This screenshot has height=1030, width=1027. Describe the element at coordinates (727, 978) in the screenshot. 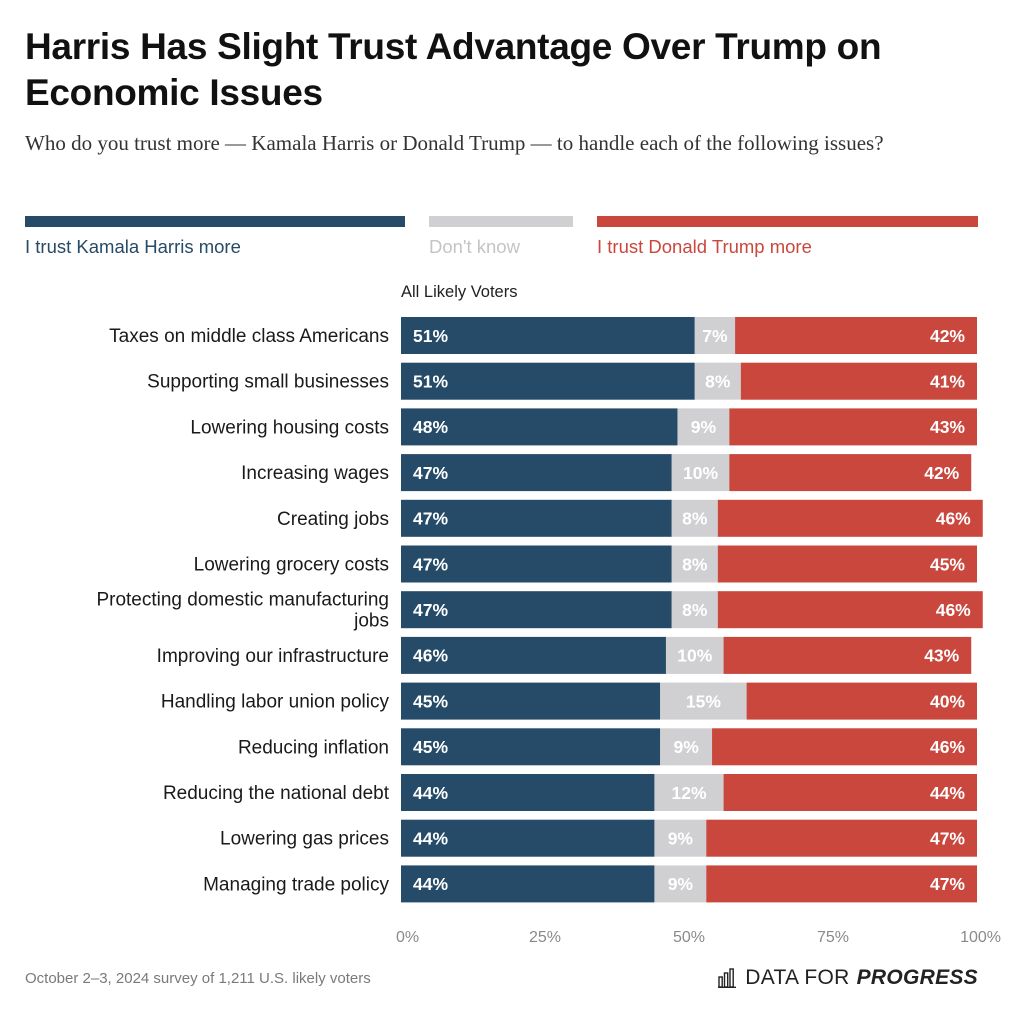

I see `bar-chart-logo-icon` at that location.